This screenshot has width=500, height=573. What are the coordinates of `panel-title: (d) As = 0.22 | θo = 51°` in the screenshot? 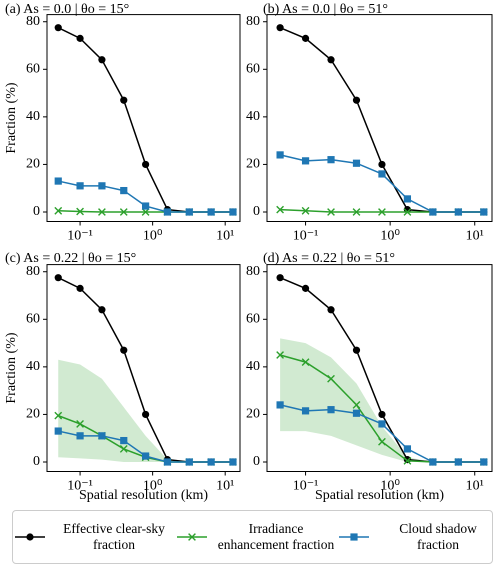 It's located at (329, 258).